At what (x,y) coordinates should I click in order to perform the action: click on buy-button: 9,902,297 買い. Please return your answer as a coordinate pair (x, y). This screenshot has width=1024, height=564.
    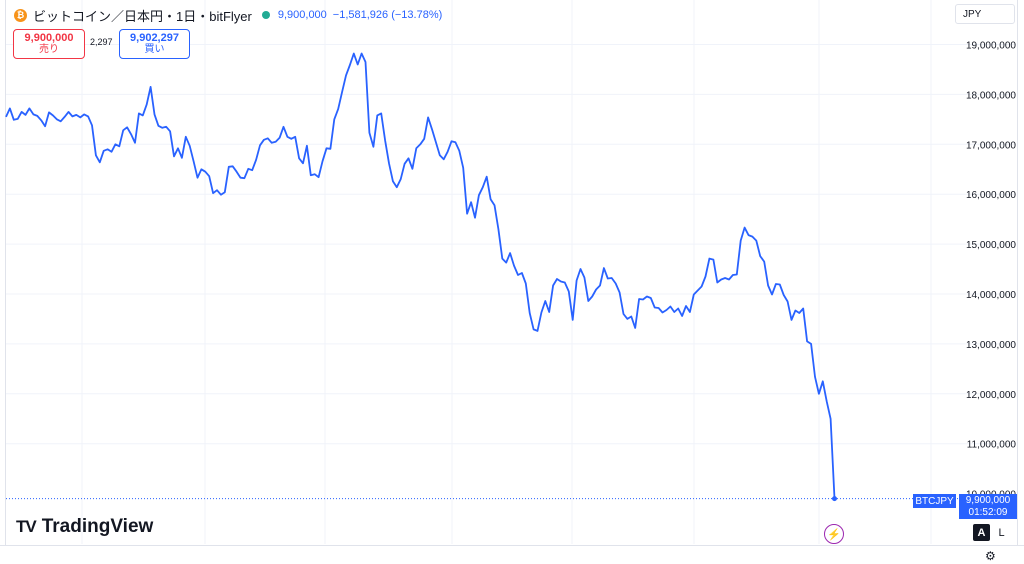
    Looking at the image, I should click on (154, 44).